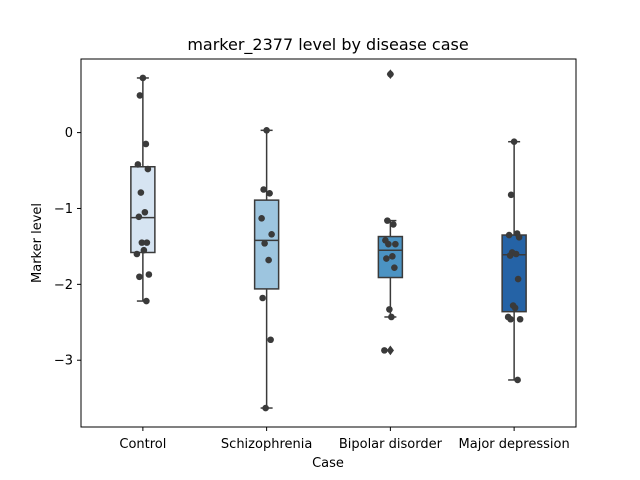  What do you see at coordinates (391, 444) in the screenshot?
I see `x-tick-label: Bipolar disorder` at bounding box center [391, 444].